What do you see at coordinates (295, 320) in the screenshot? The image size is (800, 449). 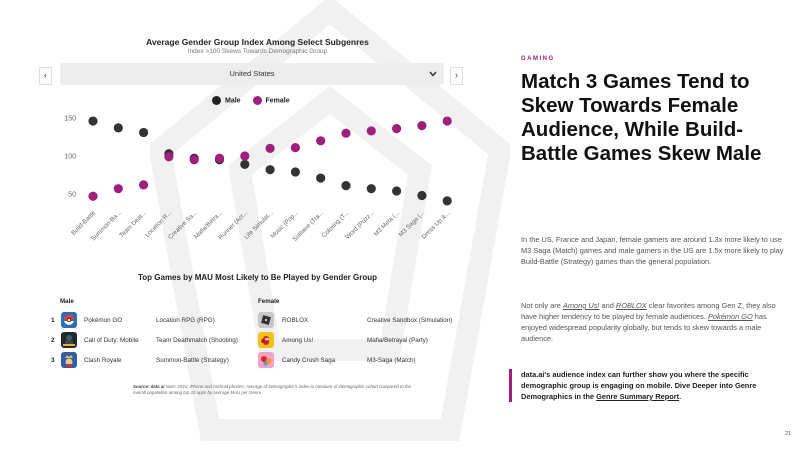 I see `female-game-name: ROBLOX` at bounding box center [295, 320].